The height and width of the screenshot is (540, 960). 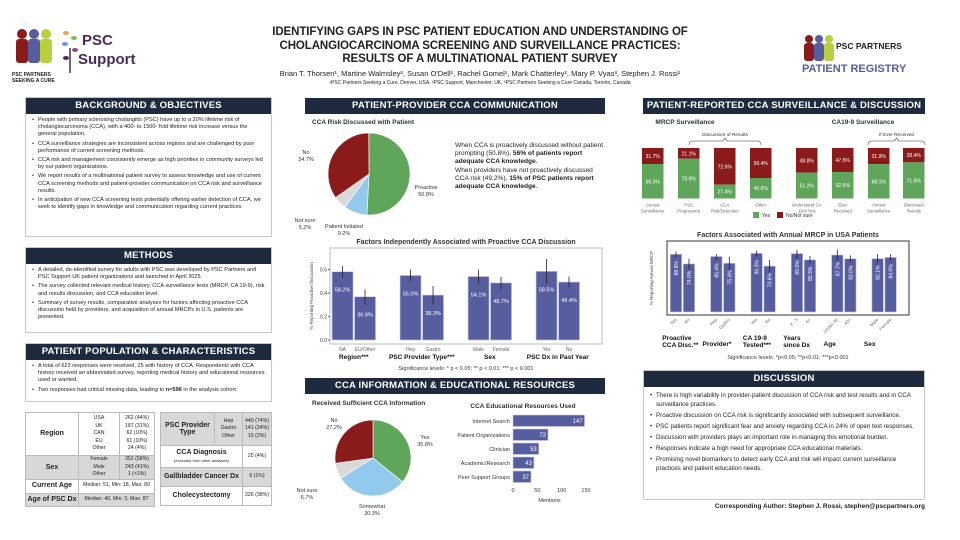 I want to click on bar-value-label: 82.0%, so click(x=851, y=272).